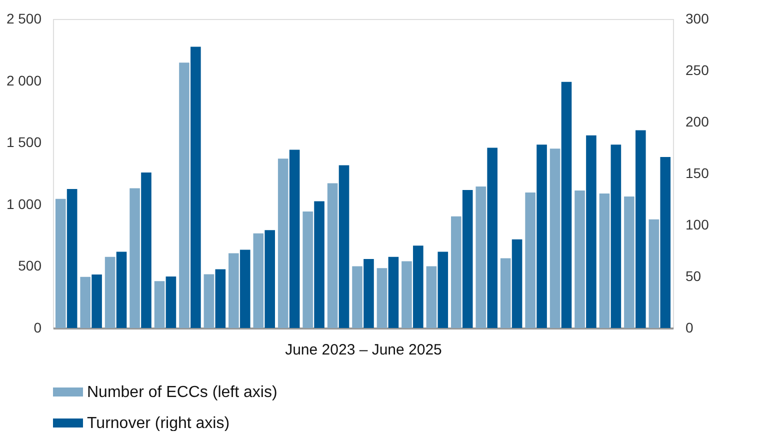 The image size is (757, 440). Describe the element at coordinates (698, 70) in the screenshot. I see `y2-tick-label: 250` at that location.